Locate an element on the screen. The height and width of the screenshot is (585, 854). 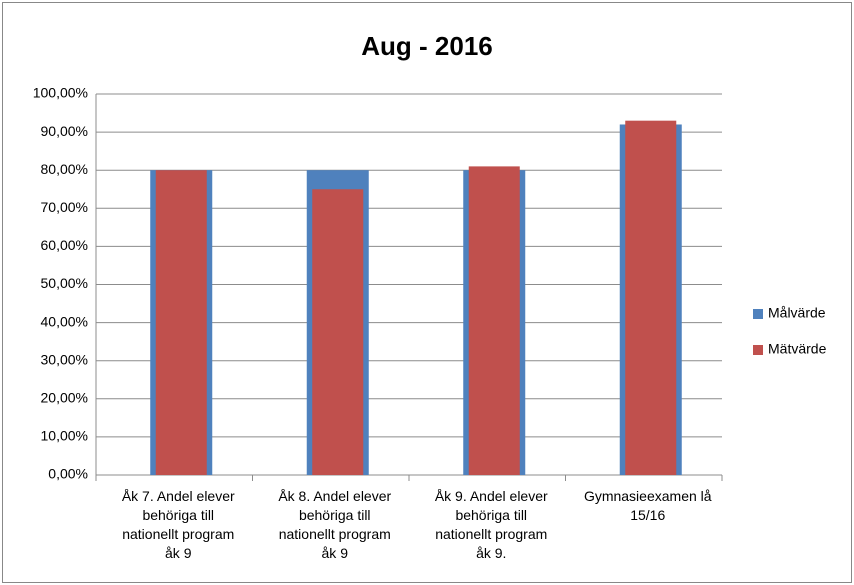
y-tick-label: 0,00% is located at coordinates (68, 474).